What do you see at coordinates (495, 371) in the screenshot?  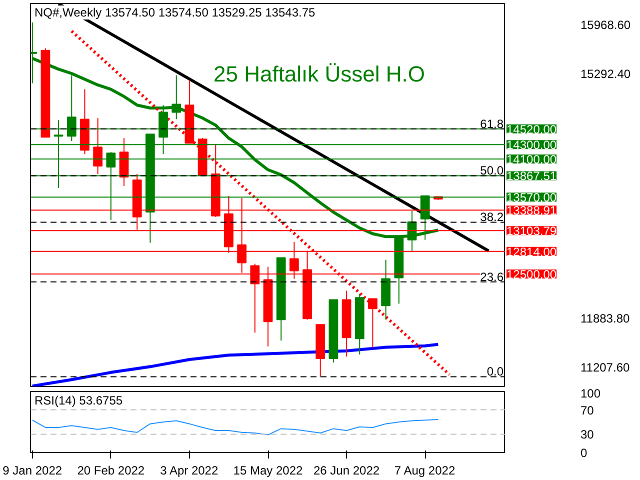 I see `annotation: 0.0` at bounding box center [495, 371].